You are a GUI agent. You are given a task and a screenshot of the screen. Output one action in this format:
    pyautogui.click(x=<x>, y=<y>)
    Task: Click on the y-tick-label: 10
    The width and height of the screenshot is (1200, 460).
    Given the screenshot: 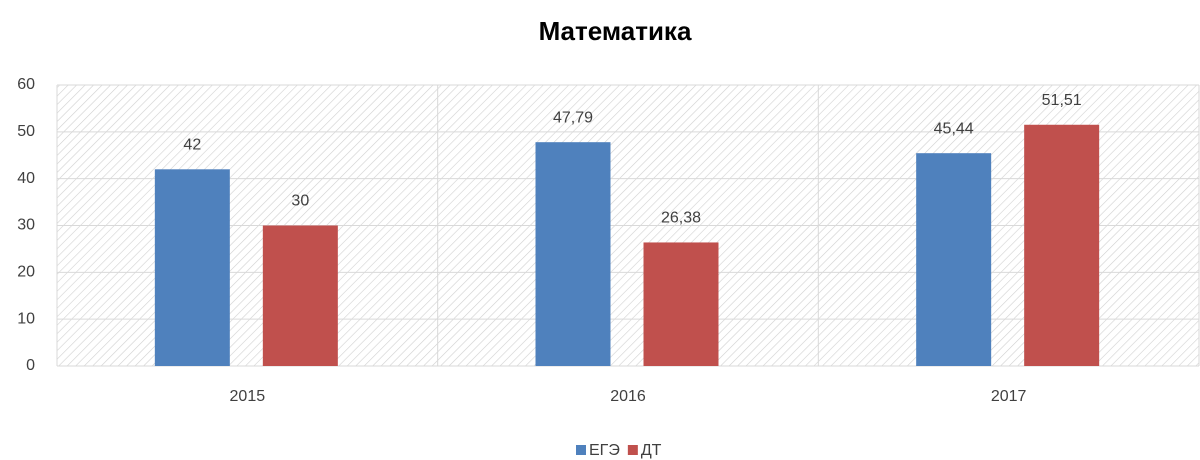 What is the action you would take?
    pyautogui.click(x=26, y=318)
    